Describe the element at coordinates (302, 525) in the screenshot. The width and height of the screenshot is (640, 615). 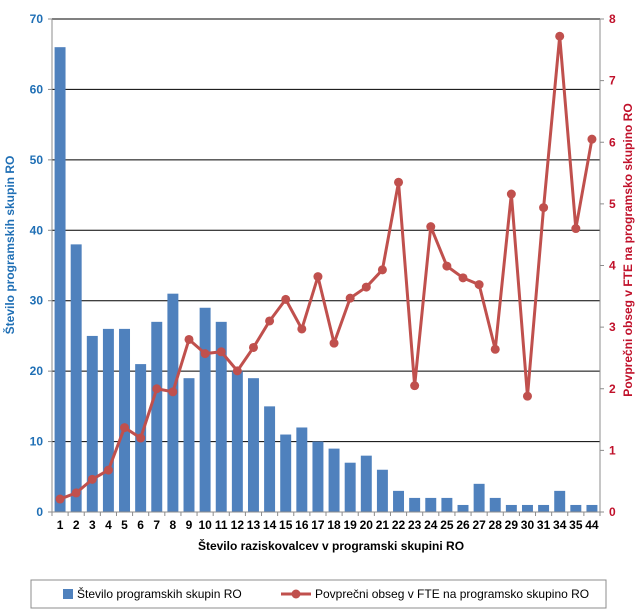
I see `x-tick-label: 16` at that location.